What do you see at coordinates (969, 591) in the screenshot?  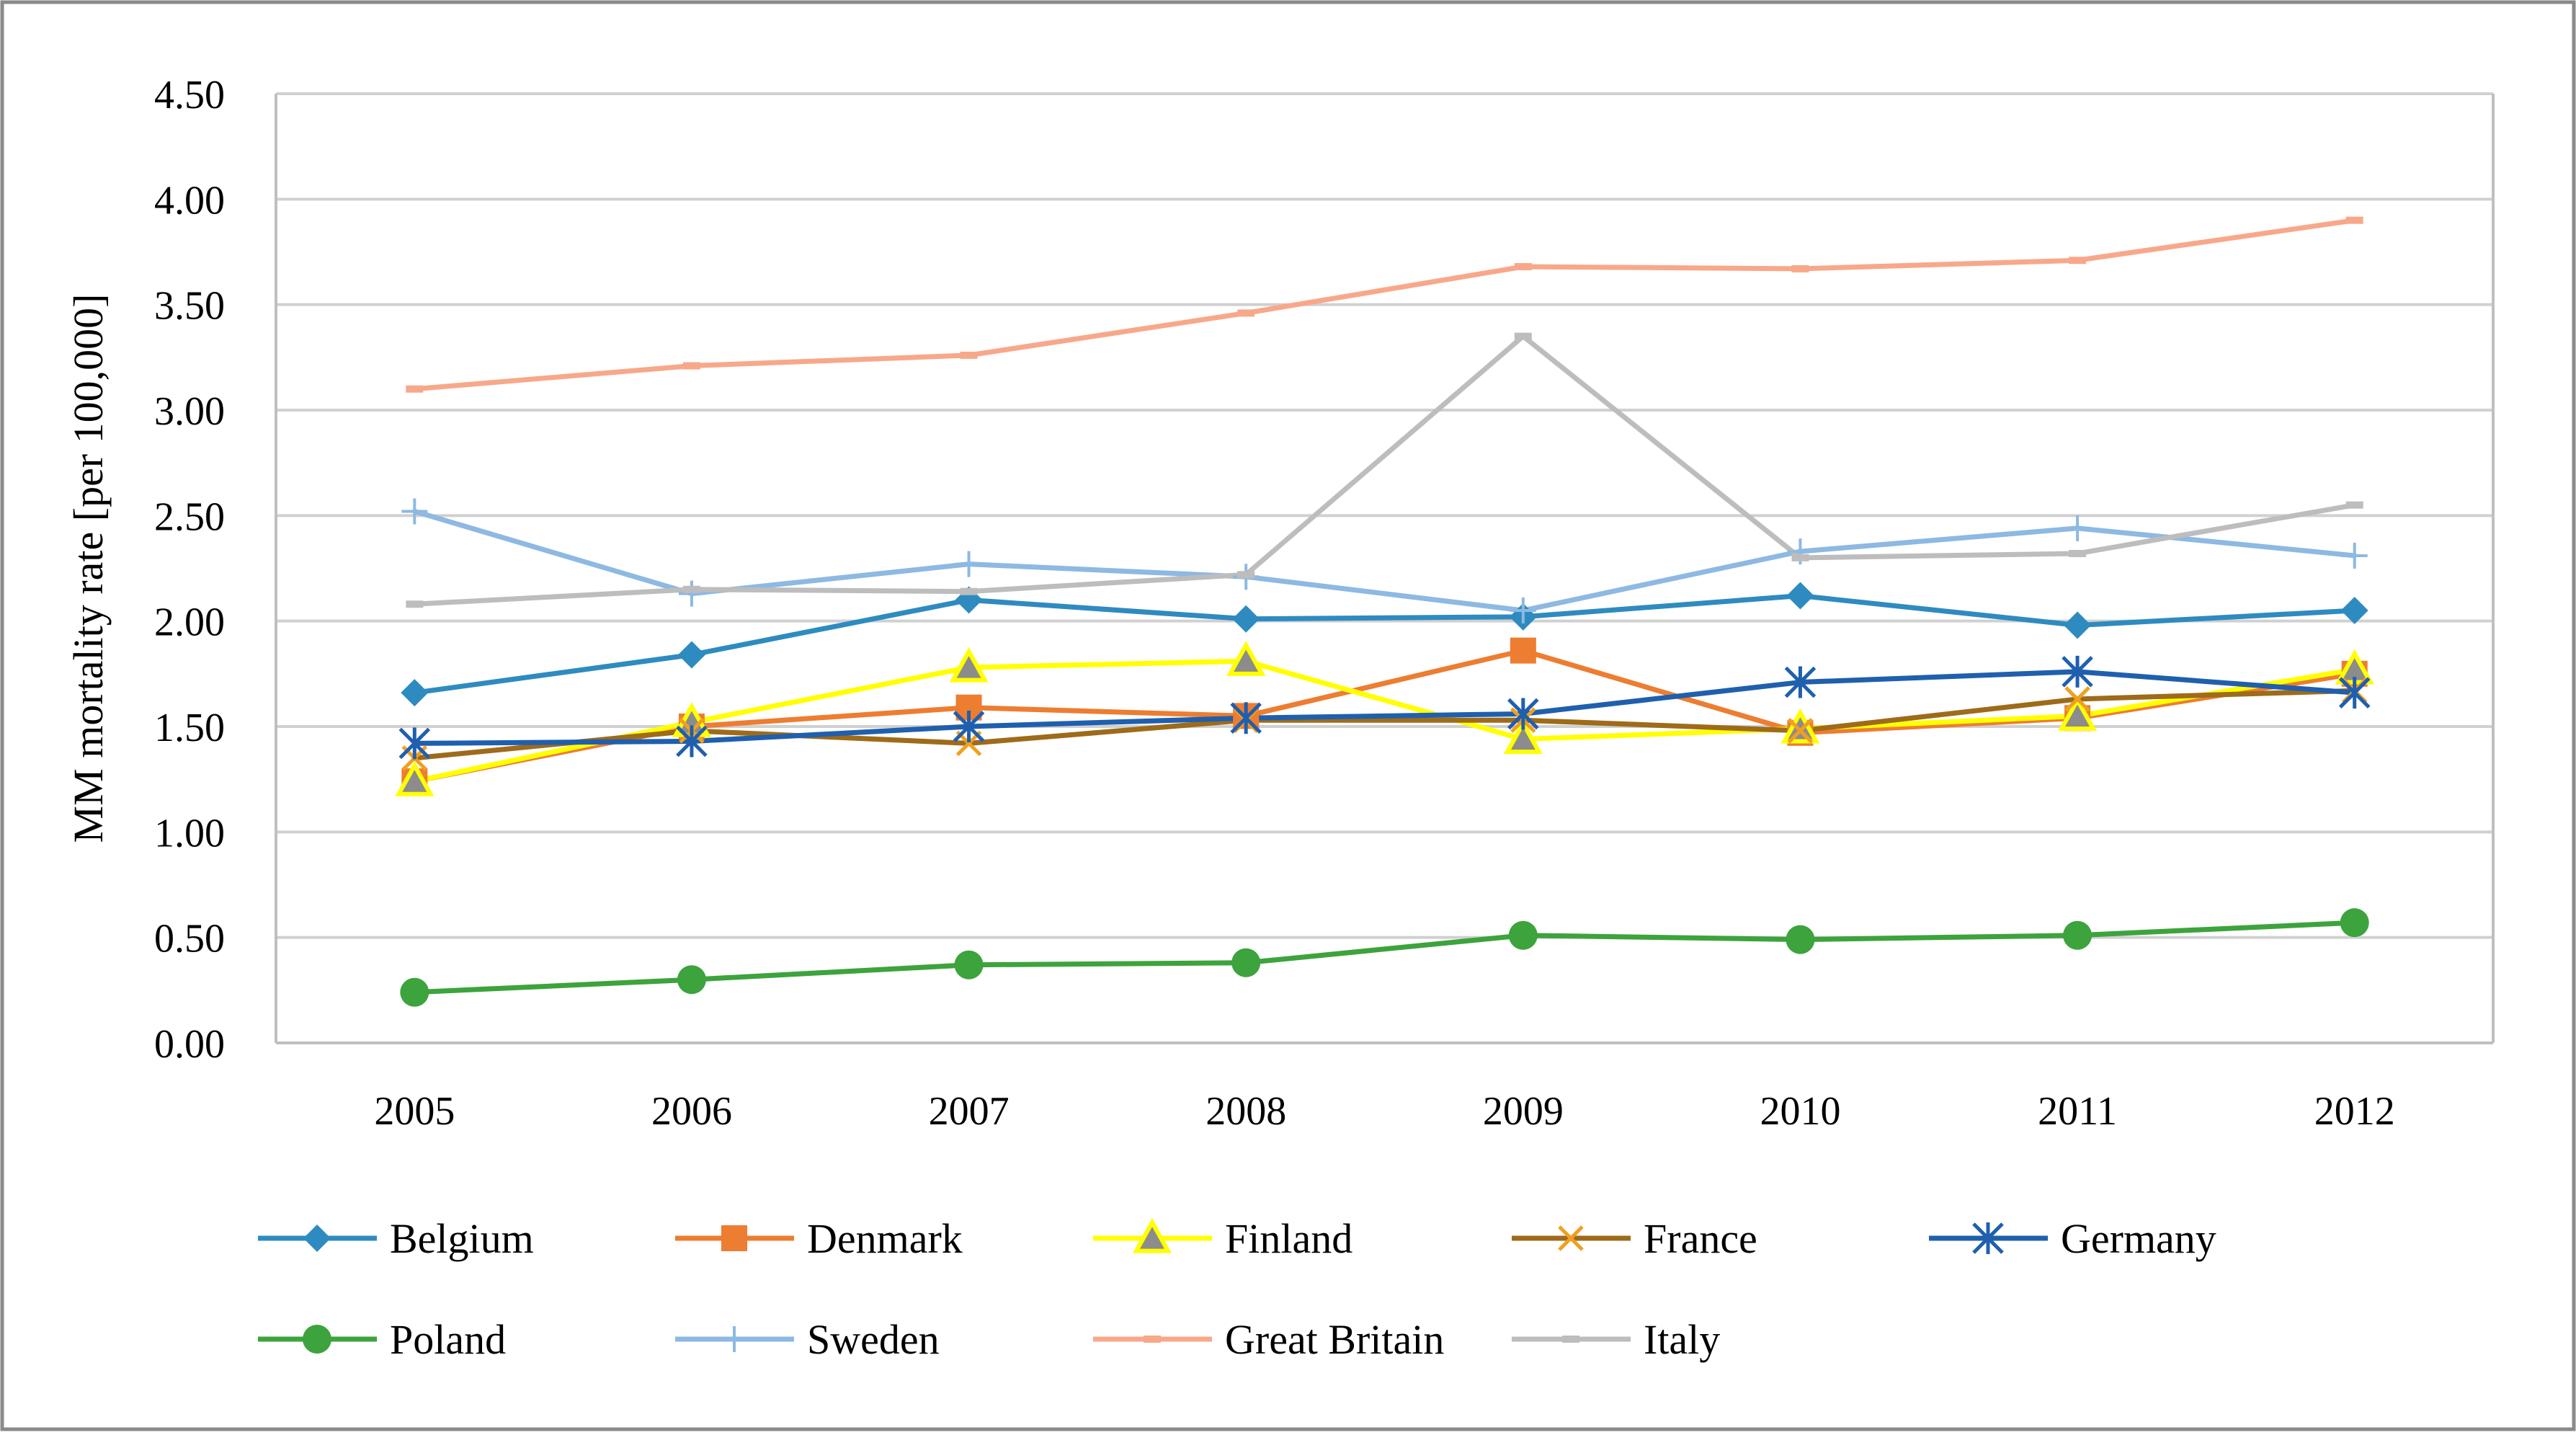 I see `data-point-italy-2007` at bounding box center [969, 591].